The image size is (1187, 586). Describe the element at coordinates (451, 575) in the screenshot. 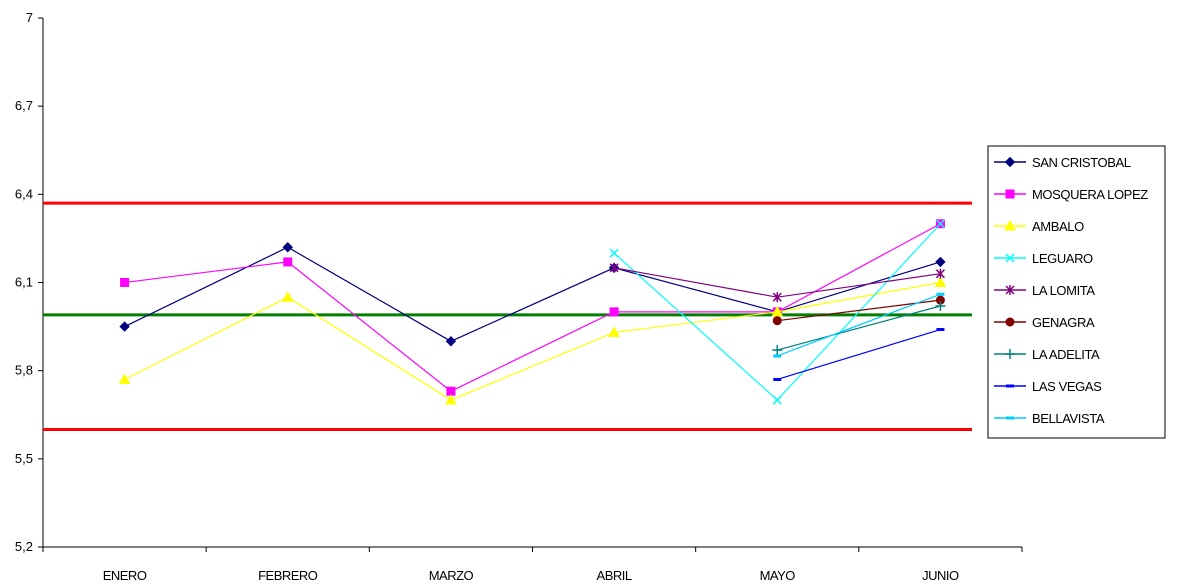

I see `x-tick-label: MARZO` at that location.